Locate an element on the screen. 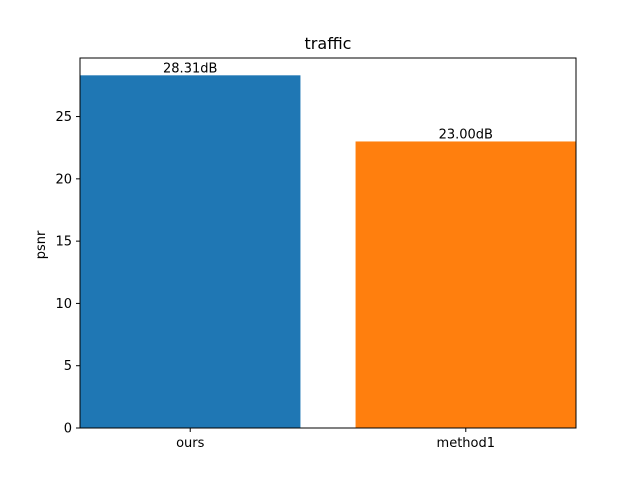 This screenshot has height=480, width=640. y-tick-label: 5 is located at coordinates (68, 366).